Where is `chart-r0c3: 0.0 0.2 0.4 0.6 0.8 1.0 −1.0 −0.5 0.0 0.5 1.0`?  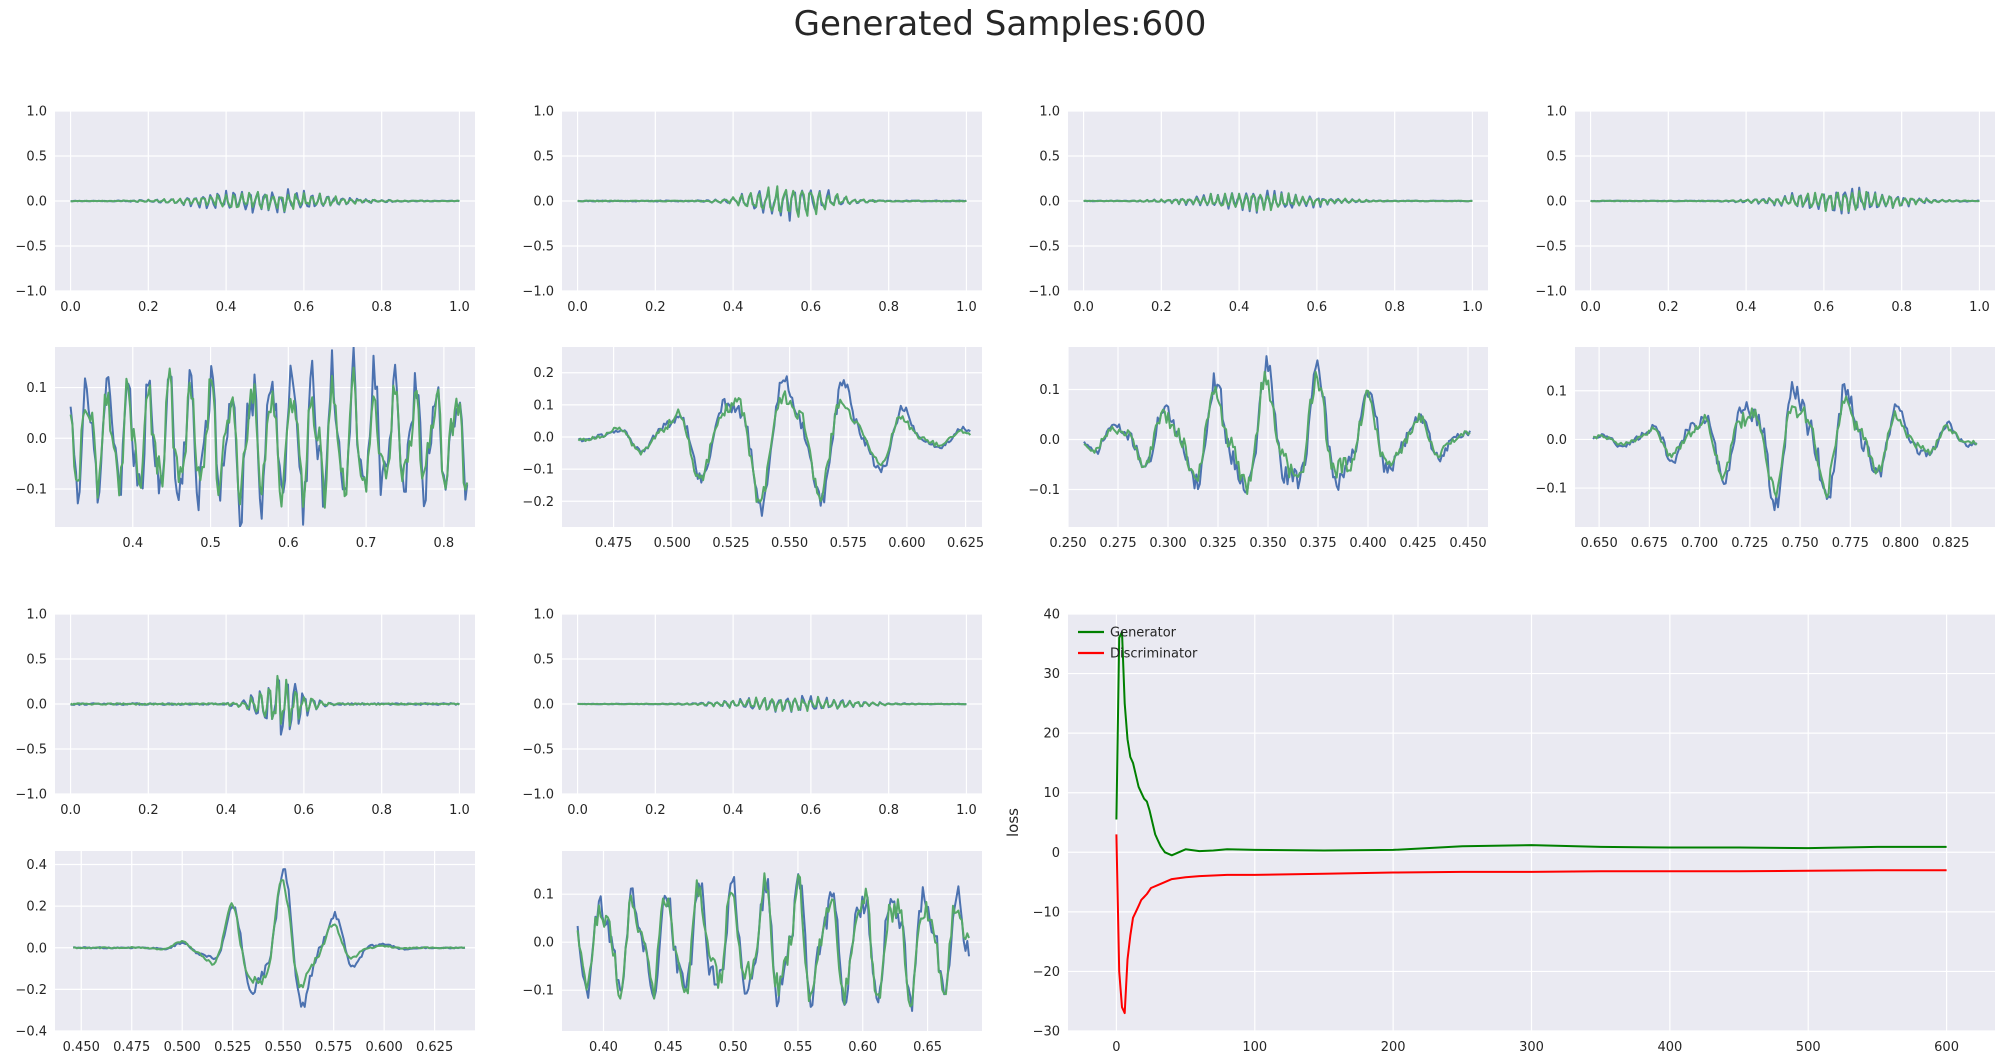
chart-r0c3: 0.0 0.2 0.4 0.6 0.8 1.0 −1.0 −0.5 0.0 0.5 1.0 is located at coordinates (1765, 210).